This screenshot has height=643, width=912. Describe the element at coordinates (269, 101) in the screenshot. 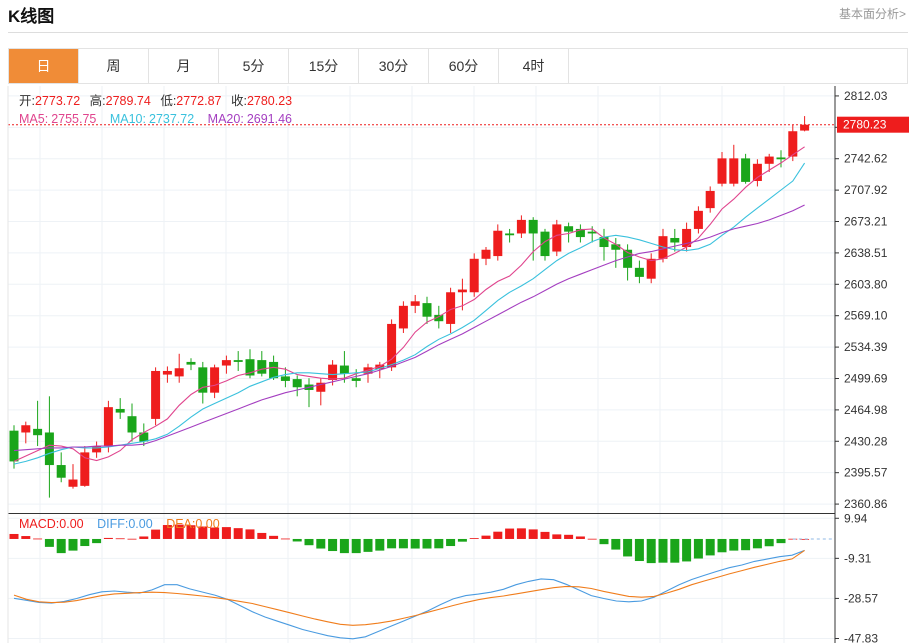

I see `close-value: 2780.23` at that location.